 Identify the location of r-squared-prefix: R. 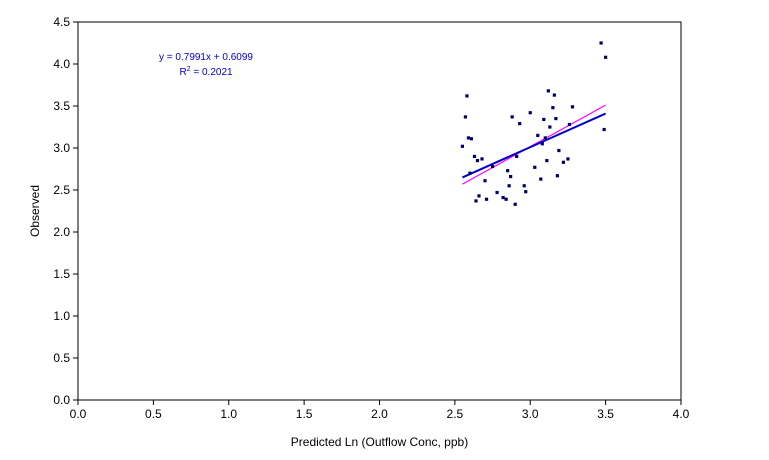
(182, 72).